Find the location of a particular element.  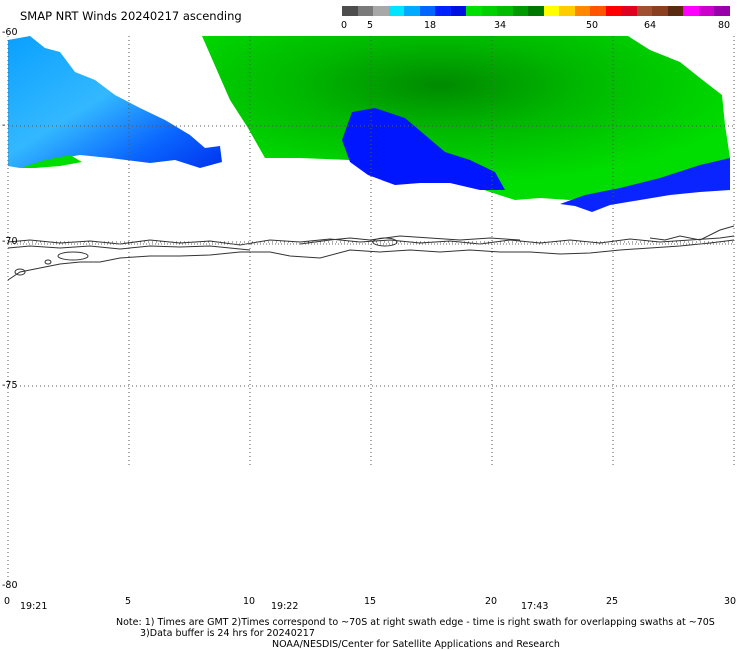

scale-label-64: 64 is located at coordinates (650, 25).